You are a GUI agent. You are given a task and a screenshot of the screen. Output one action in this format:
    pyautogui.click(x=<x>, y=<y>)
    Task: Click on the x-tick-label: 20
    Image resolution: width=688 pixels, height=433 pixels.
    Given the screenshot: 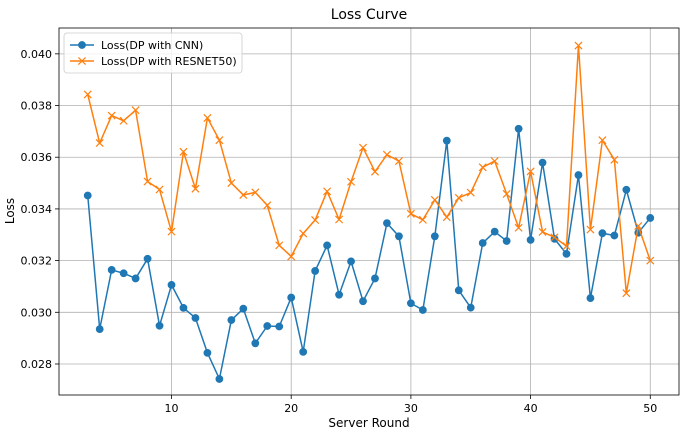 What is the action you would take?
    pyautogui.click(x=291, y=408)
    